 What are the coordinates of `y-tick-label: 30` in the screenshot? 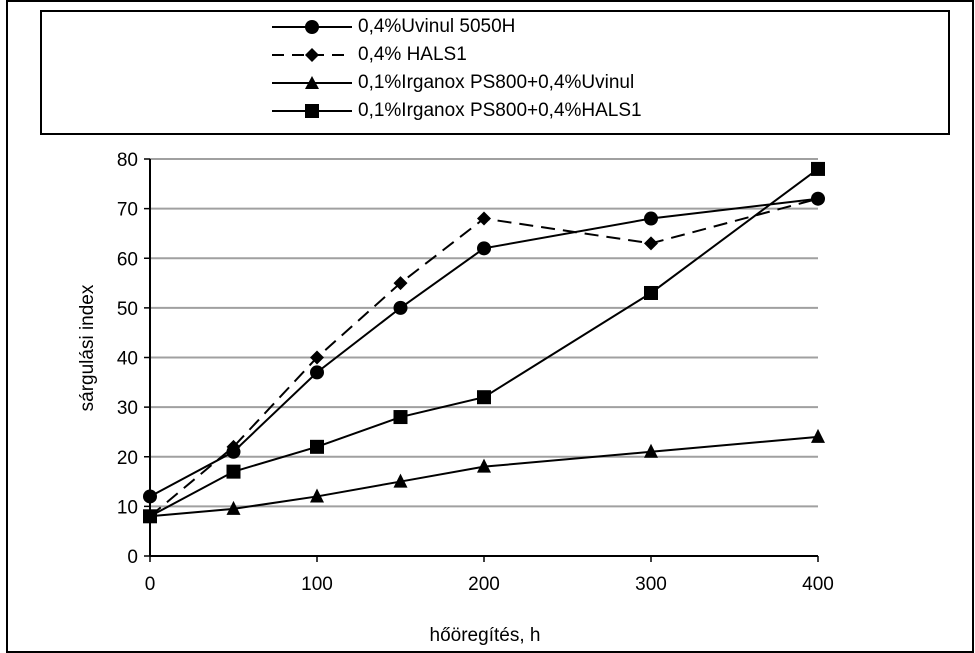 It's located at (127, 408).